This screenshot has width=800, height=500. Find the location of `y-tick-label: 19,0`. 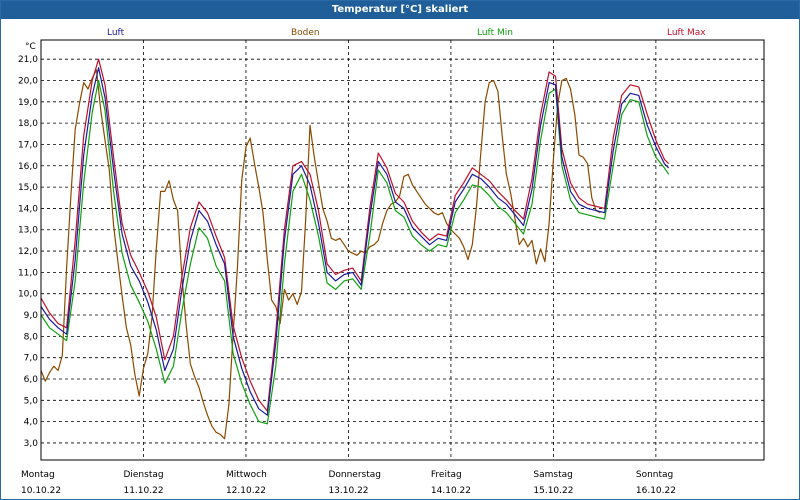

y-tick-label: 19,0 is located at coordinates (28, 103).